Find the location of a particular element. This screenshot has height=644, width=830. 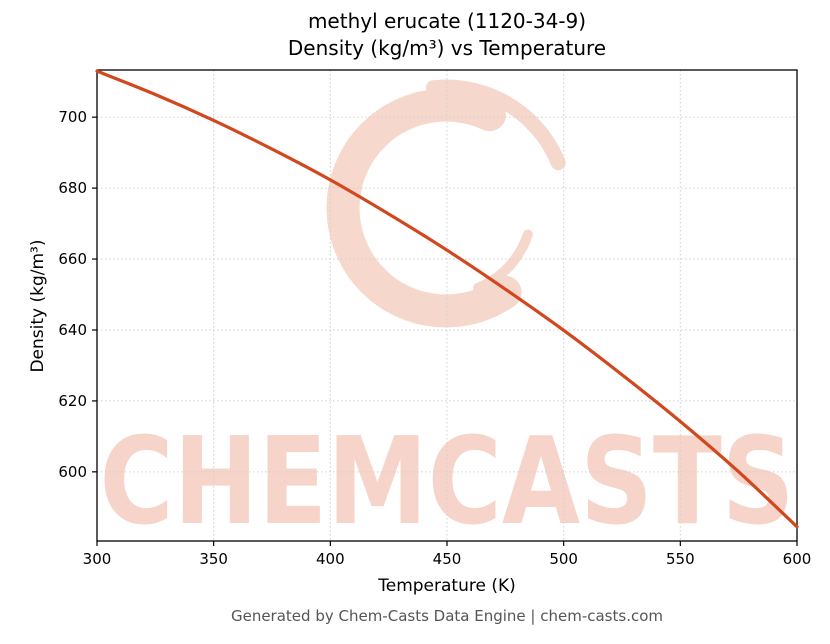

x-tick-label: 400 is located at coordinates (330, 559).